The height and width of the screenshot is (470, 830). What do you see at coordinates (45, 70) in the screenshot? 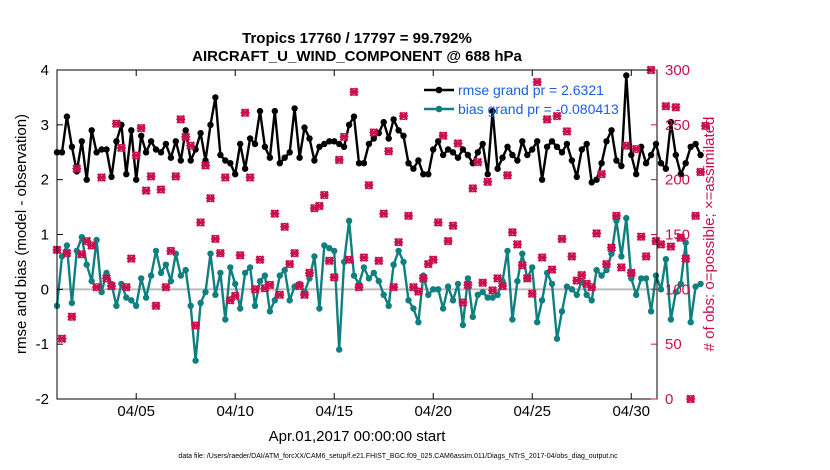
I see `y-tick-label: 4` at bounding box center [45, 70].